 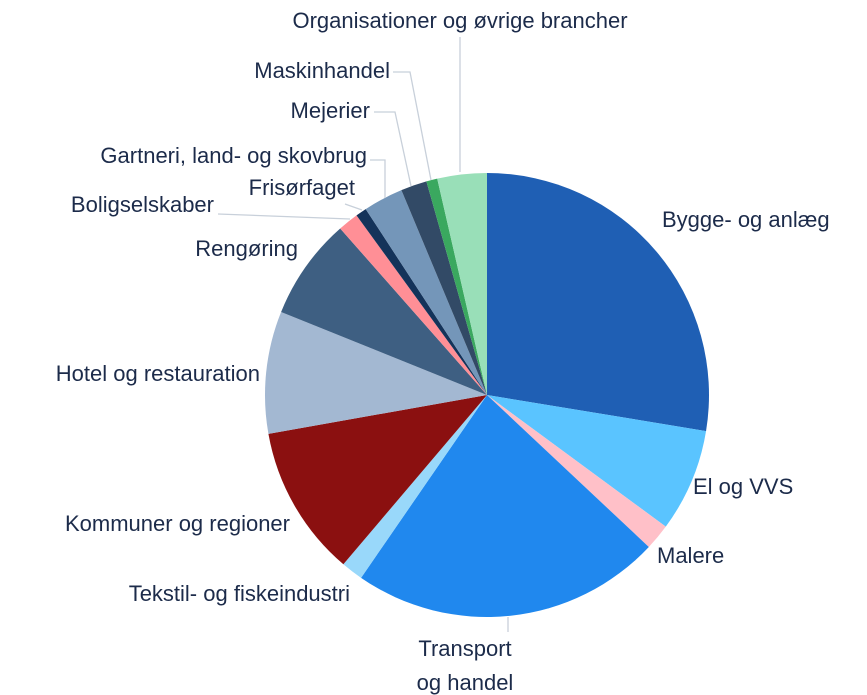 I want to click on slice-label: Gartneri, land- og skovbrug, so click(x=233, y=155).